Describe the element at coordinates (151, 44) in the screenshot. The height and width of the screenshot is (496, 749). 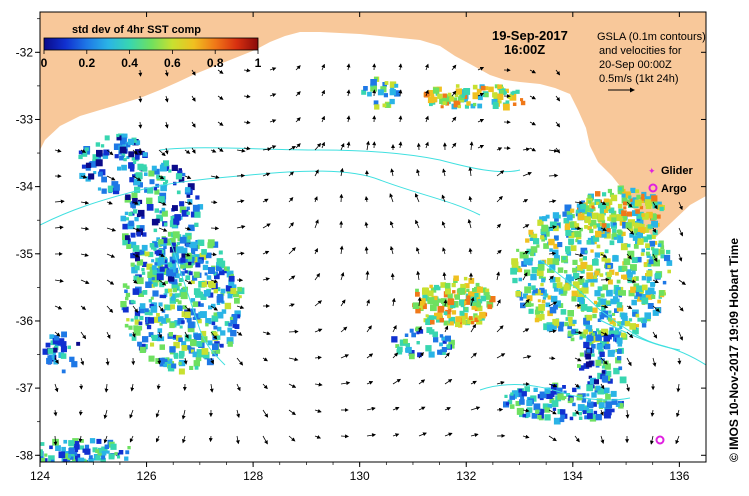
I see `colorbar-bar` at that location.